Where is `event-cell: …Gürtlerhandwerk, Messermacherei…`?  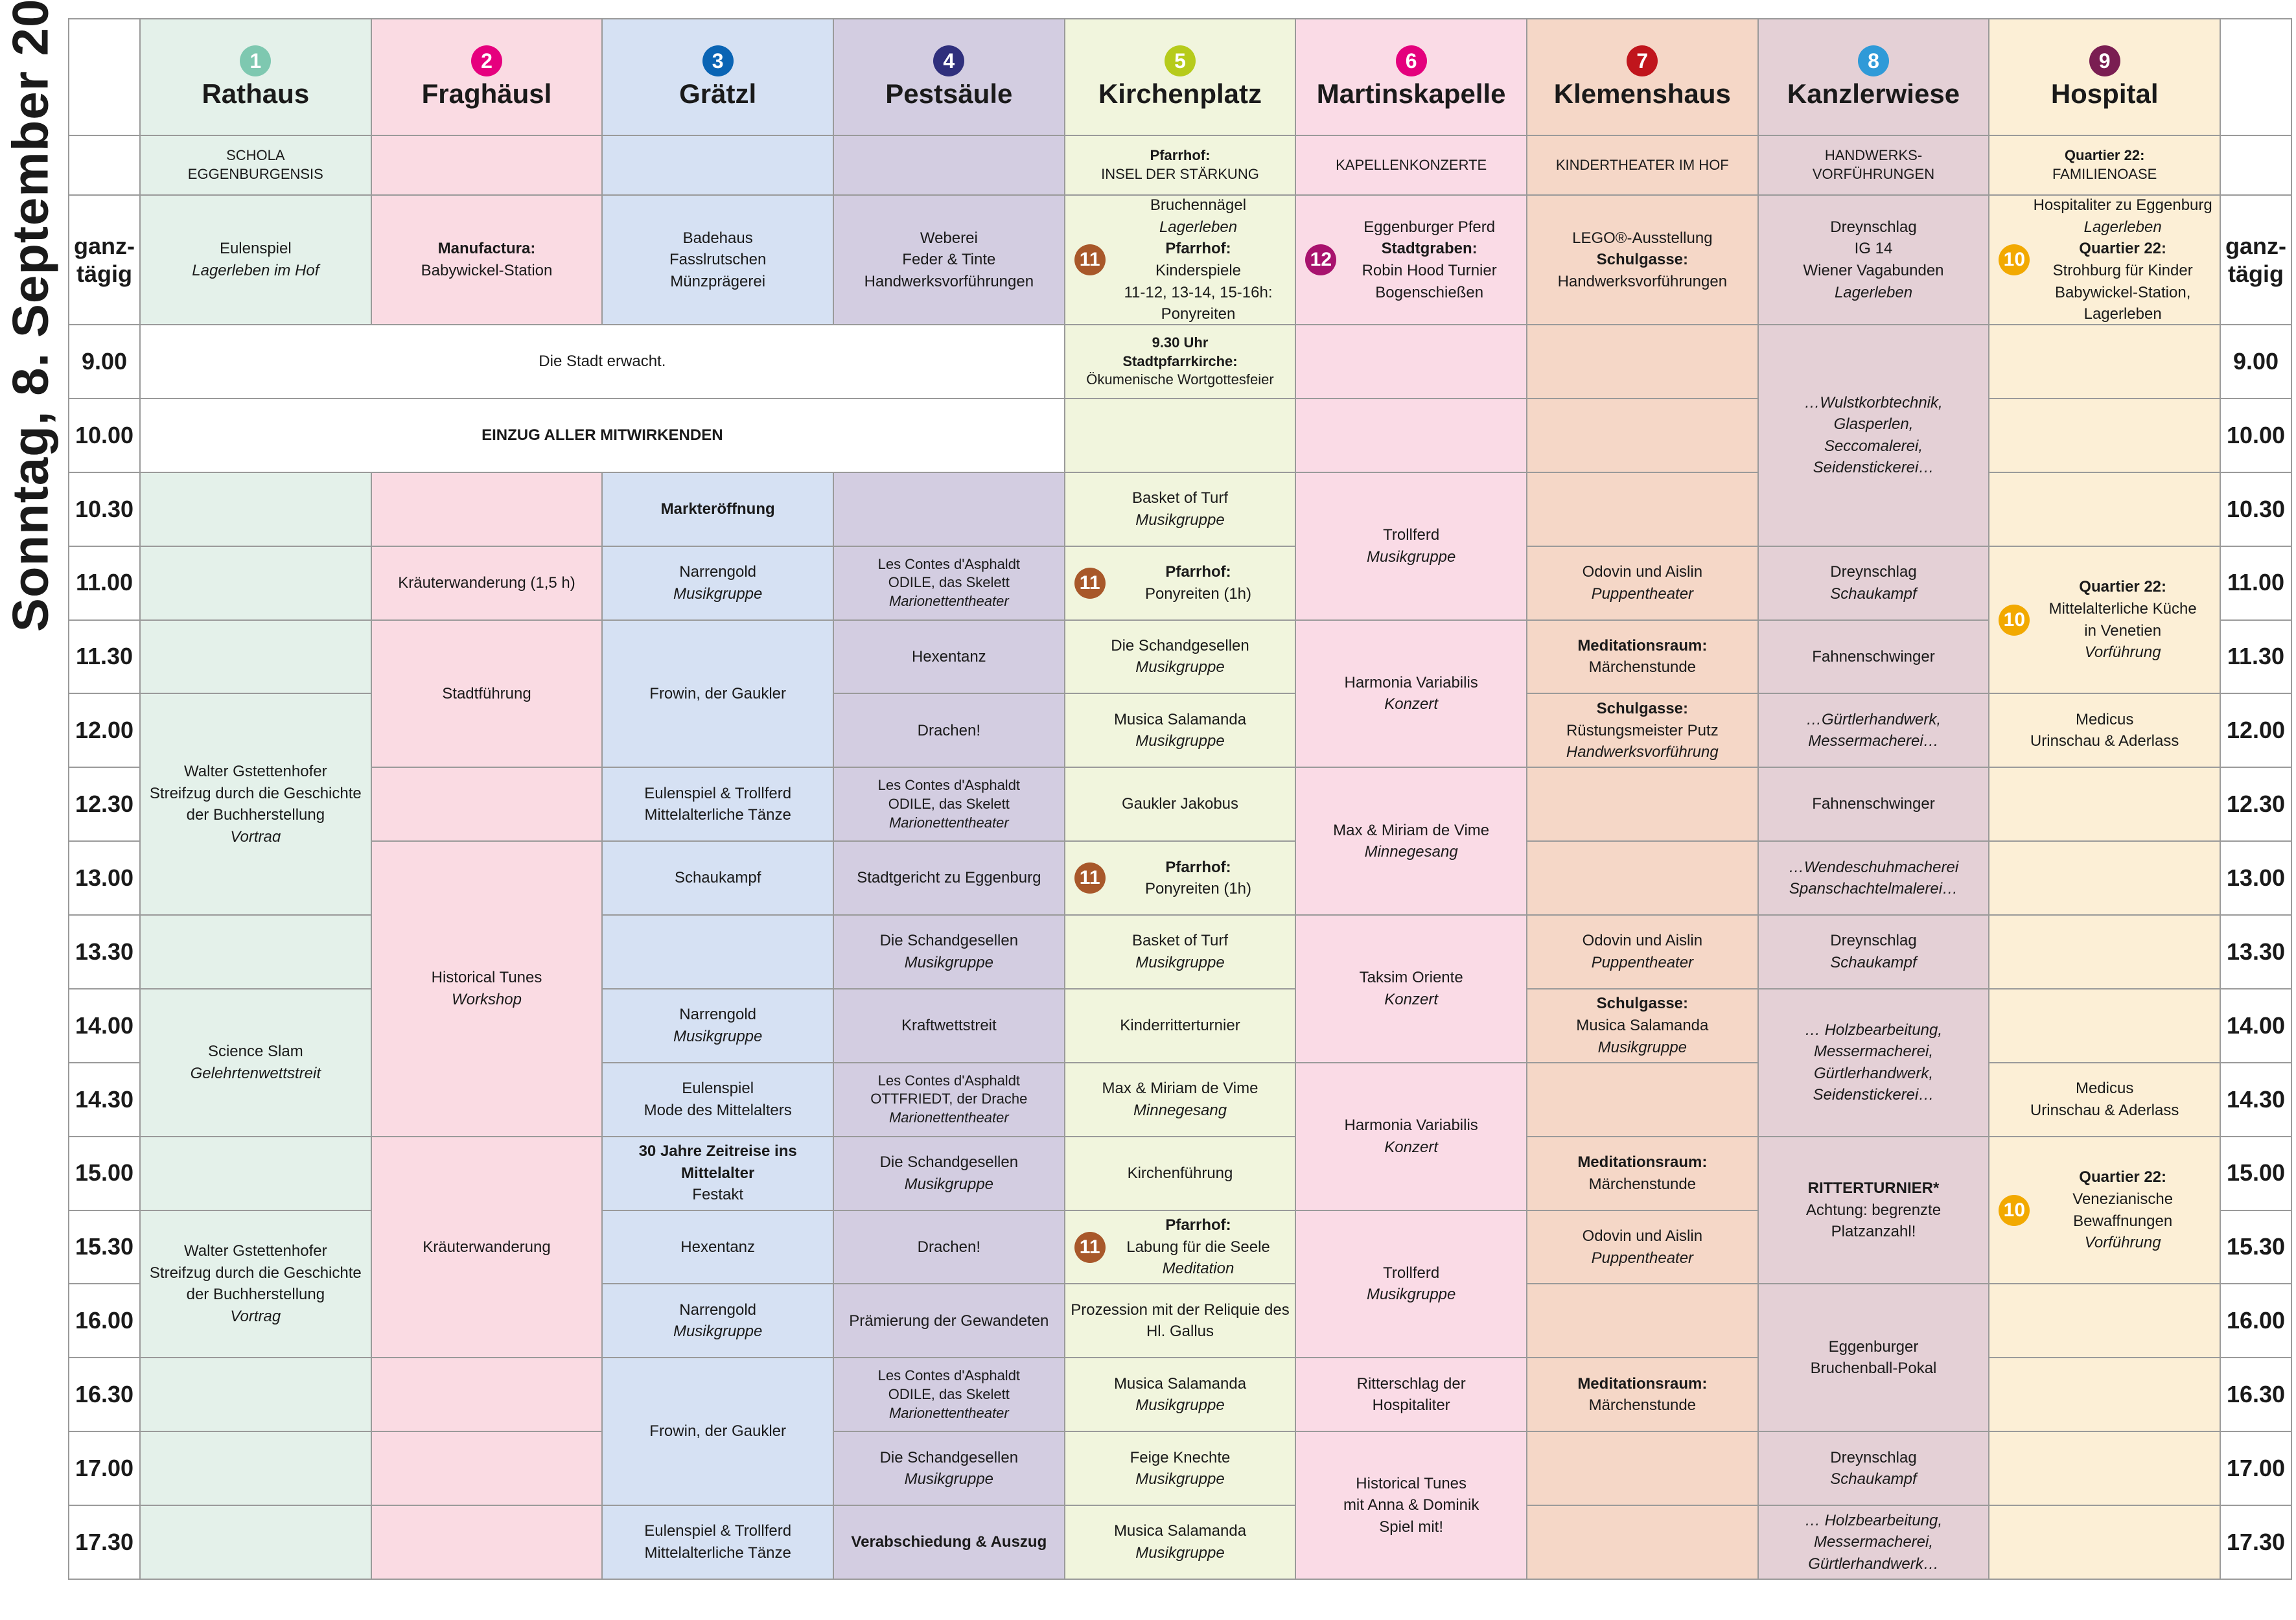
event-cell: …Gürtlerhandwerk, Messermacherei… is located at coordinates (1874, 731).